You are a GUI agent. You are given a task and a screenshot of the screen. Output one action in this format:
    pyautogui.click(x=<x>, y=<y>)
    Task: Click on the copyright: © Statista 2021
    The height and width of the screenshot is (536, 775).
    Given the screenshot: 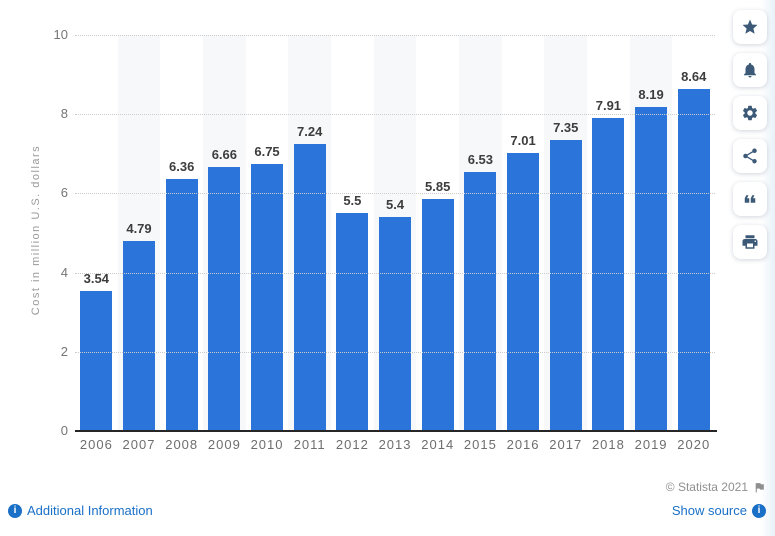 What is the action you would take?
    pyautogui.click(x=716, y=487)
    